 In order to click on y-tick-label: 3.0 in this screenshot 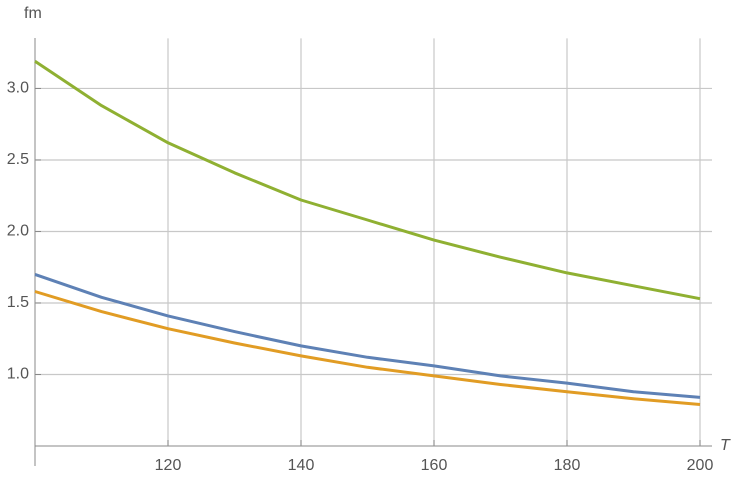, I will do `click(18, 88)`.